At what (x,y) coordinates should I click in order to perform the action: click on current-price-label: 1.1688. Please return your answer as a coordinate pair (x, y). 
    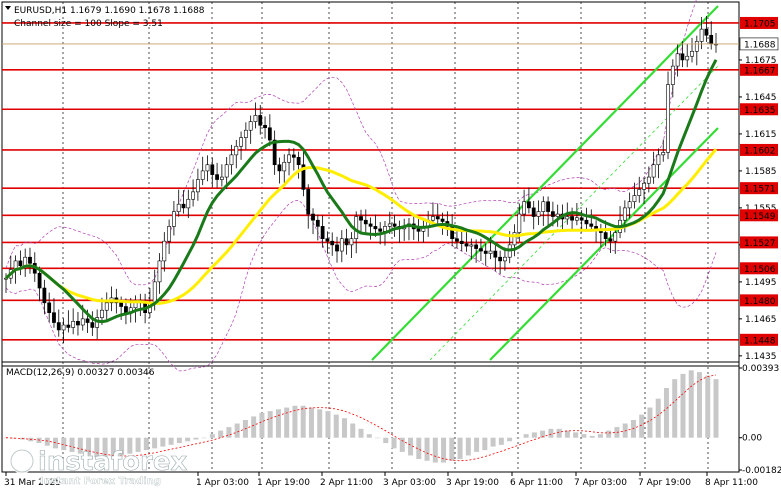
    Looking at the image, I should click on (760, 45).